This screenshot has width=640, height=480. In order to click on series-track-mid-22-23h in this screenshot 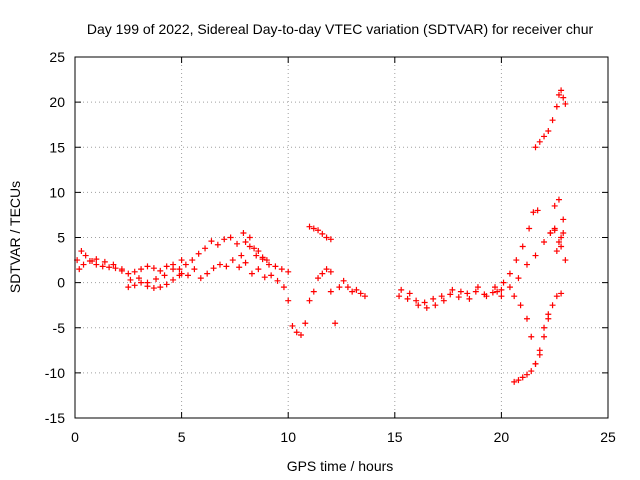, I will do `click(559, 240)`.